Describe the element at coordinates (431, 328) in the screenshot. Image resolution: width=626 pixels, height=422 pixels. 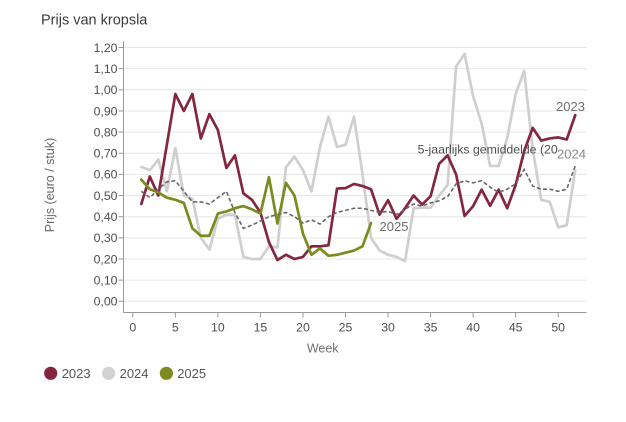
I see `svg-text: 35` at that location.